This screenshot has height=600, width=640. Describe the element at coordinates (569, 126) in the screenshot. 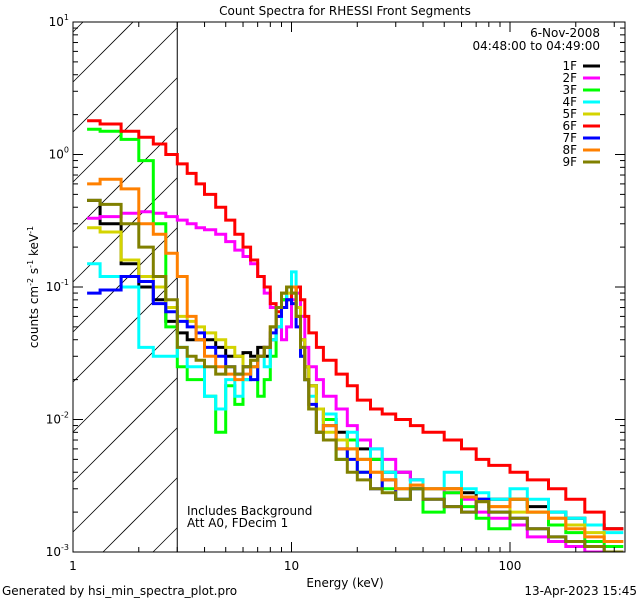

I see `legend-label-6F: 6F` at that location.